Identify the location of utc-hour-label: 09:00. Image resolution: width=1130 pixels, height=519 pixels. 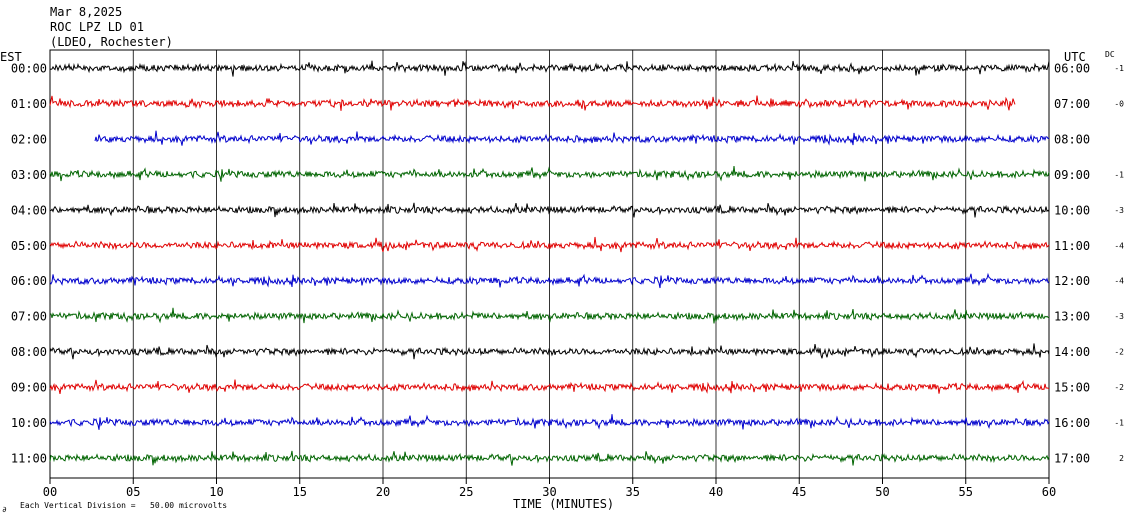
(1072, 175).